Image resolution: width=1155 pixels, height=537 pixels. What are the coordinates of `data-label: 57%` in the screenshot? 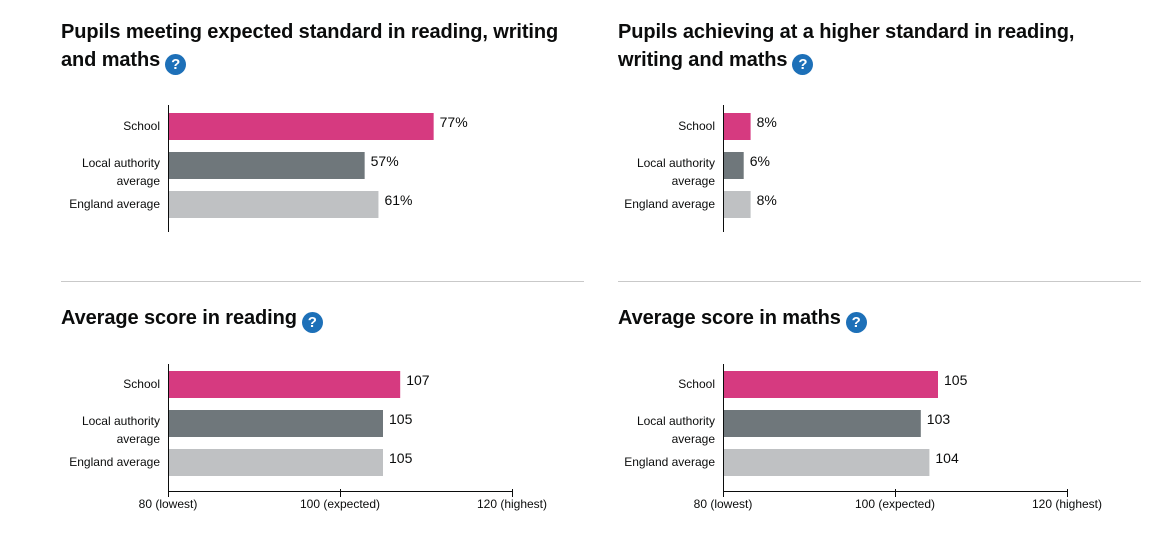 It's located at (385, 161).